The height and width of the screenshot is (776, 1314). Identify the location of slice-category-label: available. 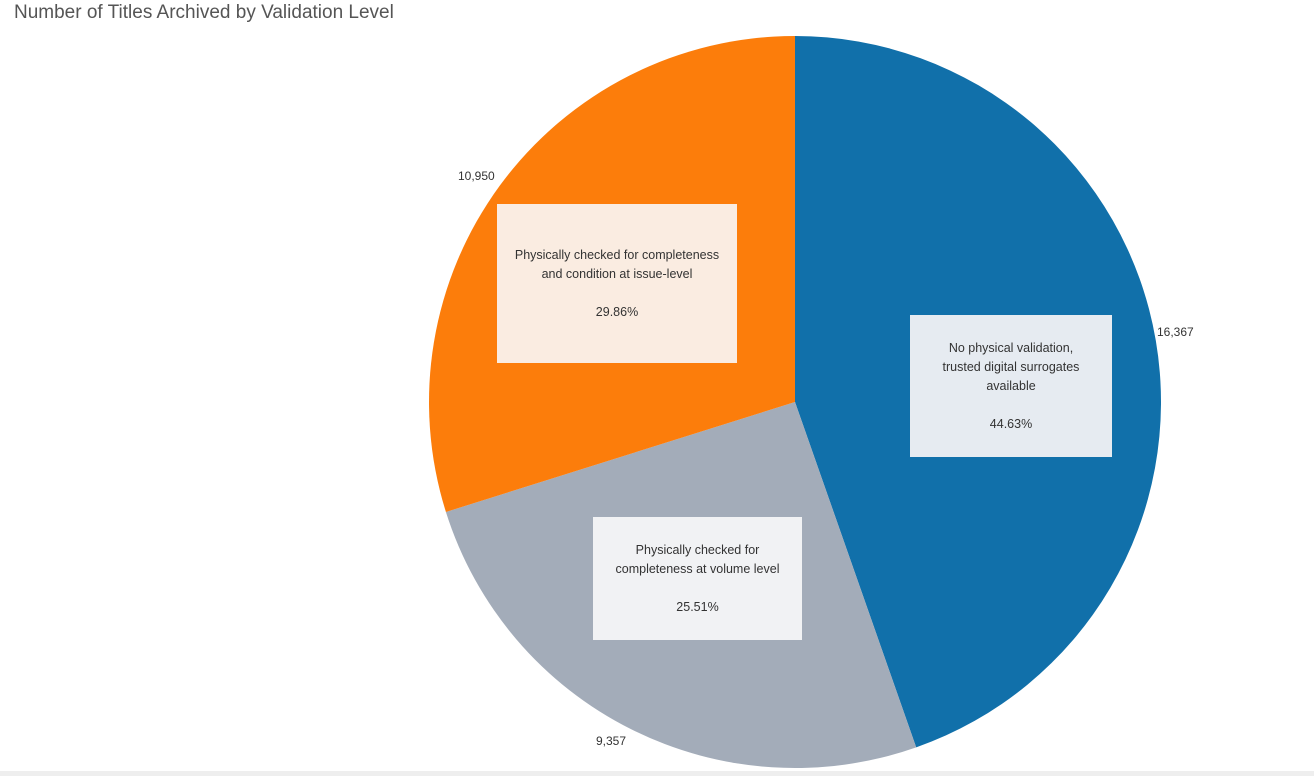
(1011, 385).